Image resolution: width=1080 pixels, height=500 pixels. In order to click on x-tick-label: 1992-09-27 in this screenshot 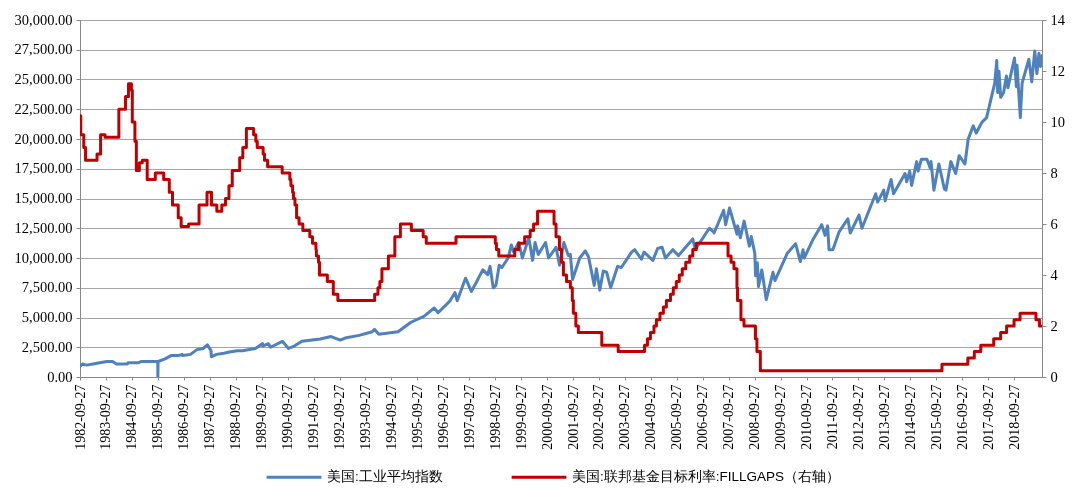, I will do `click(339, 417)`.